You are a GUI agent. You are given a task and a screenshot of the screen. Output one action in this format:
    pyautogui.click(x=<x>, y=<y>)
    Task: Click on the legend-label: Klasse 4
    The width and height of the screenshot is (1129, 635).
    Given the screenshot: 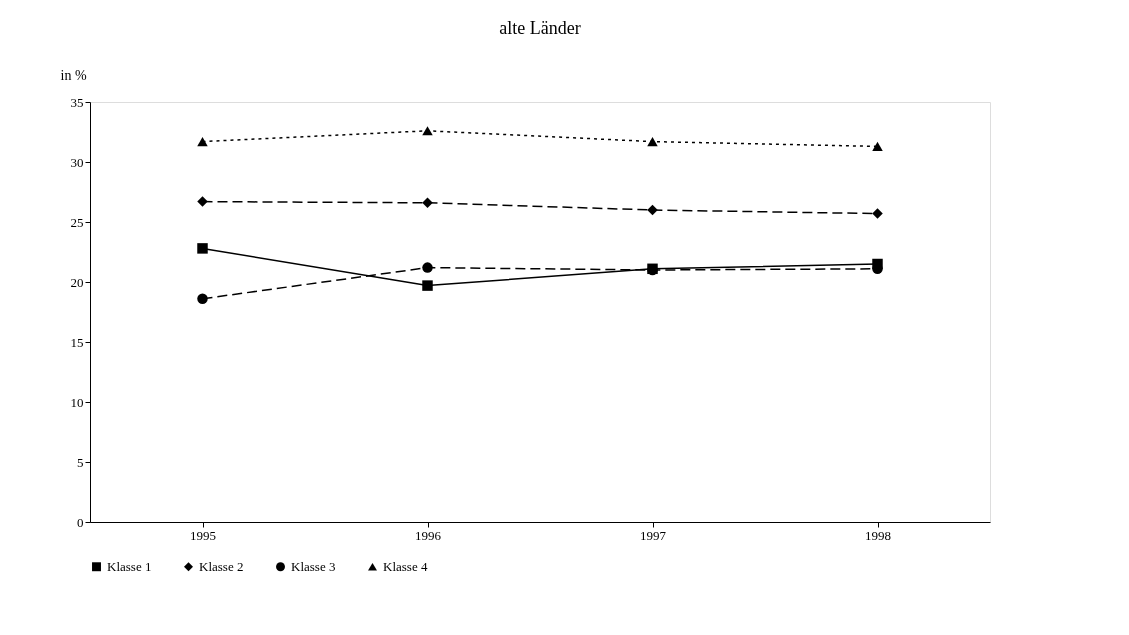 What is the action you would take?
    pyautogui.click(x=405, y=566)
    